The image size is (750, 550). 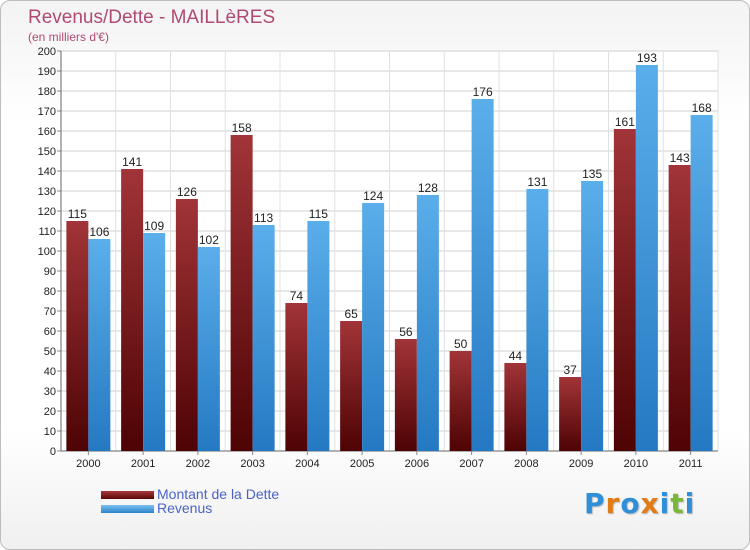 I want to click on x-tick-label: 2008, so click(x=526, y=464).